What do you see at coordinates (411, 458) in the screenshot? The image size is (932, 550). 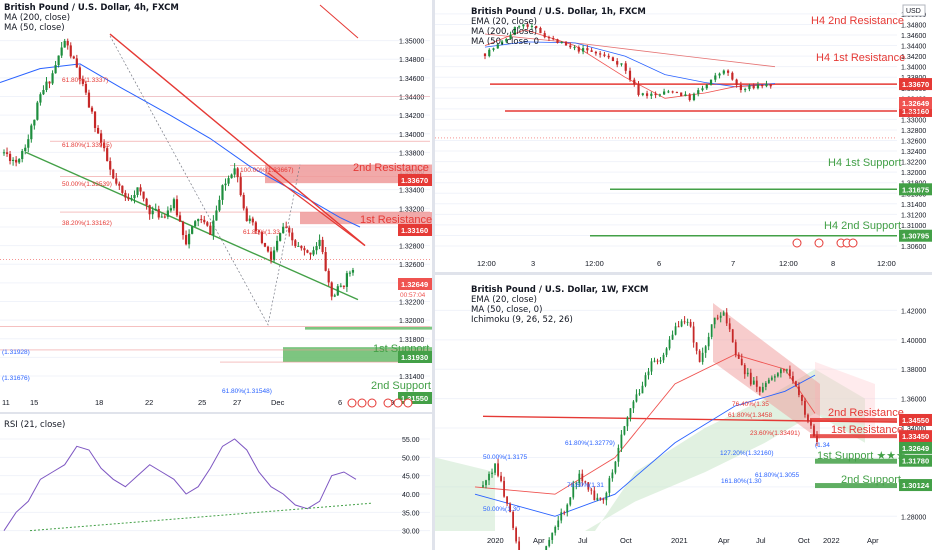 I see `rsi-y-tick: 50.00` at bounding box center [411, 458].